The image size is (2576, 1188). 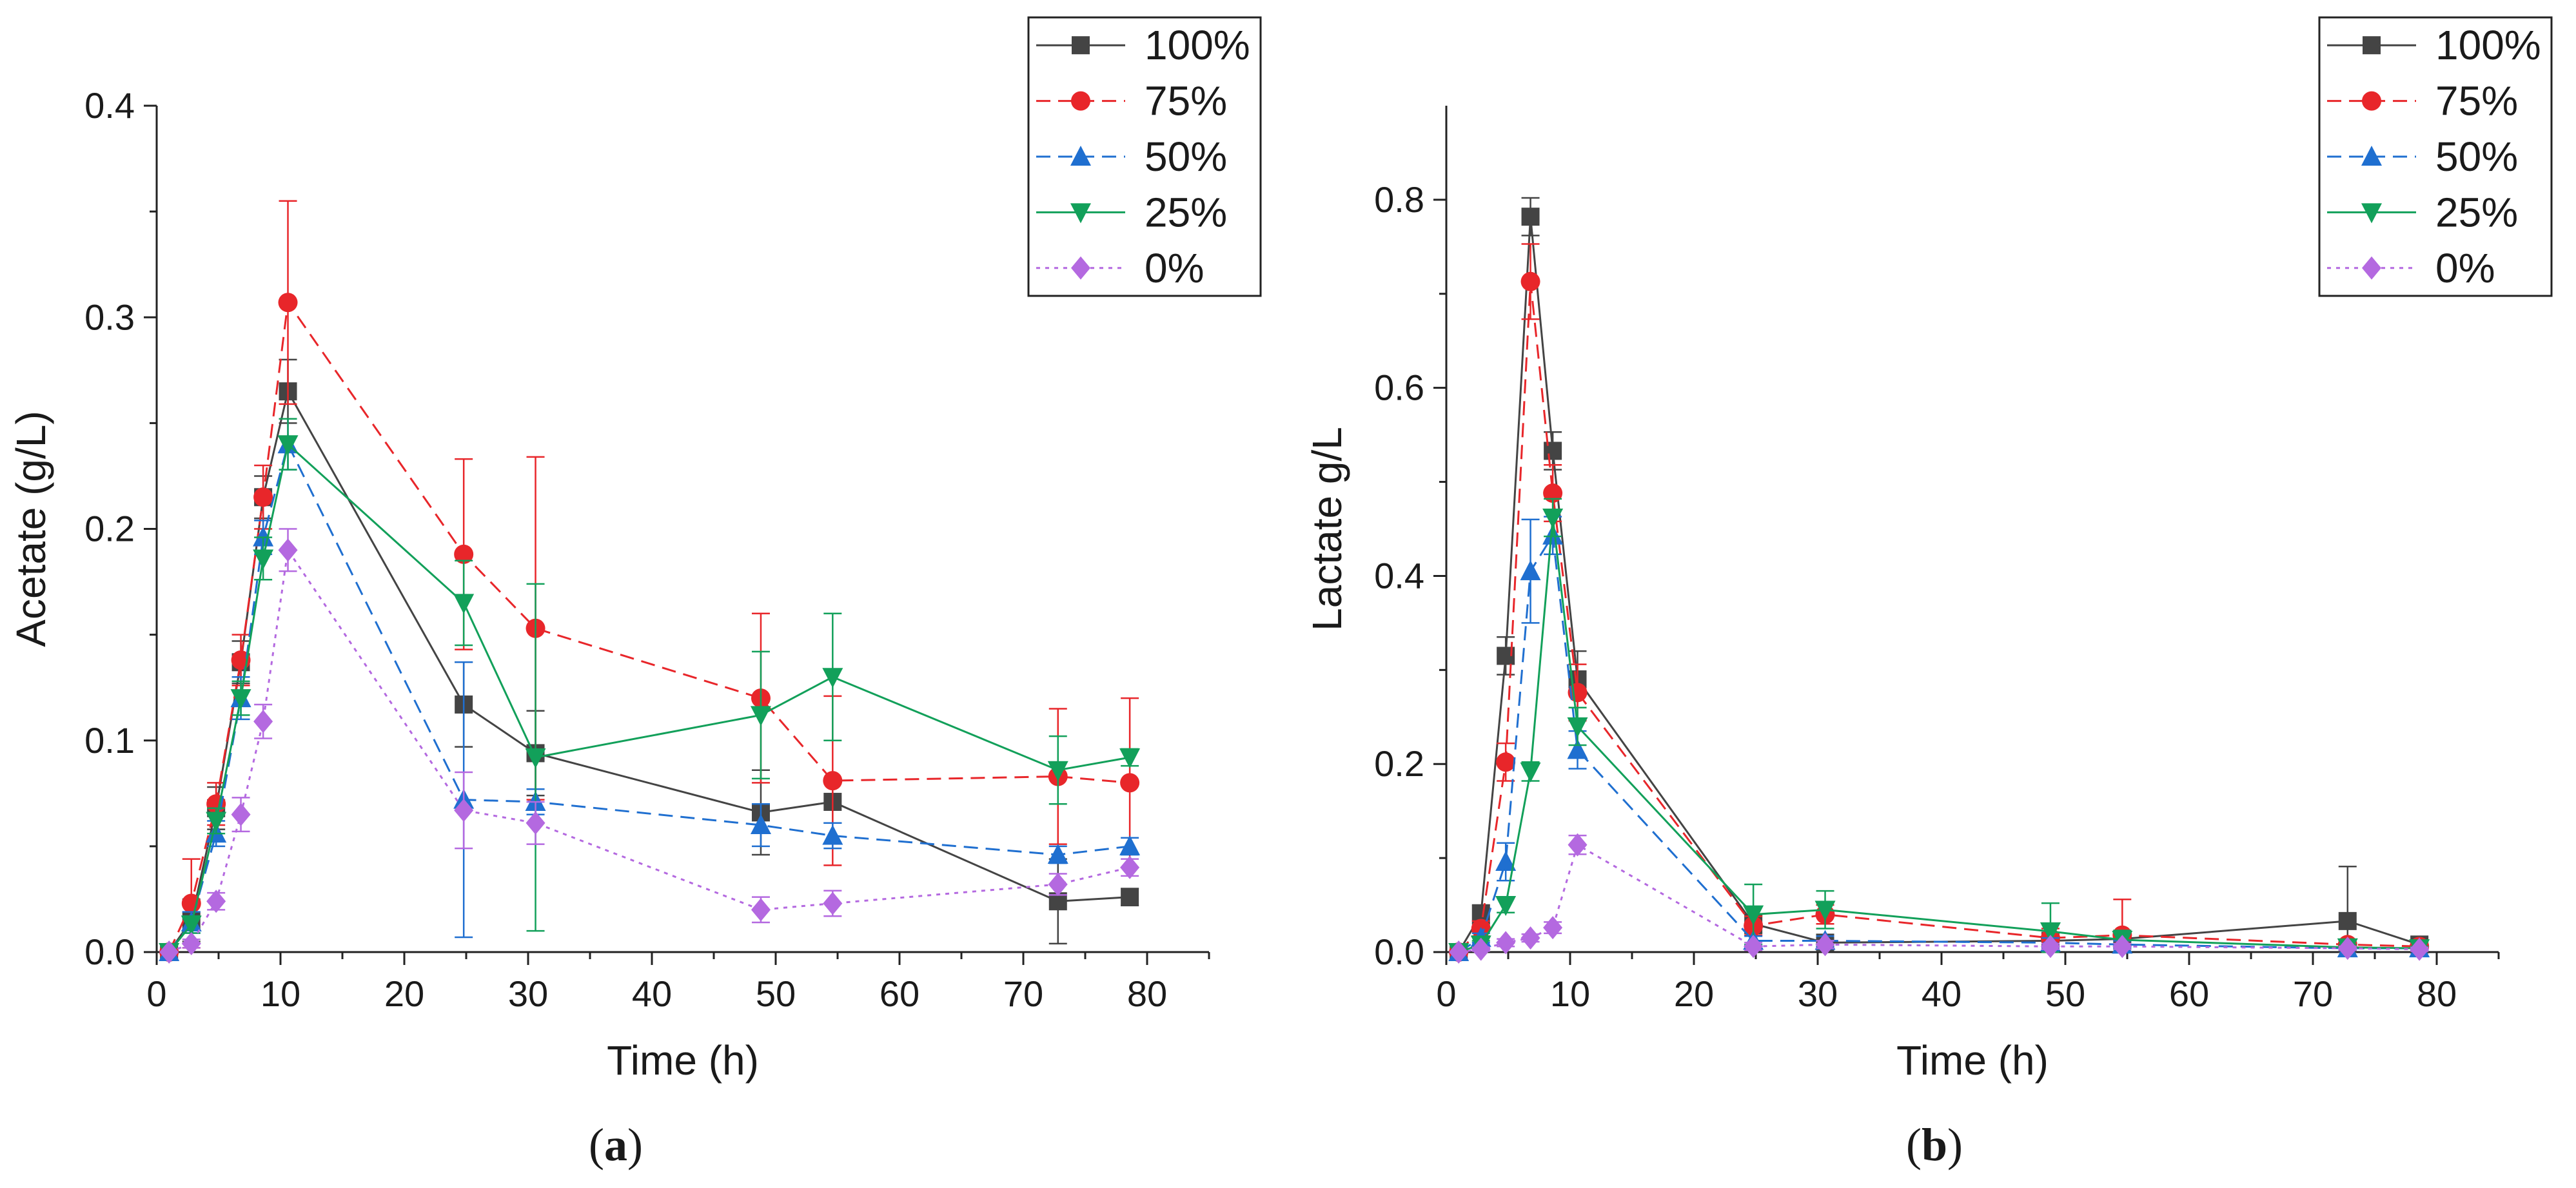 What do you see at coordinates (1972, 1060) in the screenshot?
I see `x-axis-title: Time (h)` at bounding box center [1972, 1060].